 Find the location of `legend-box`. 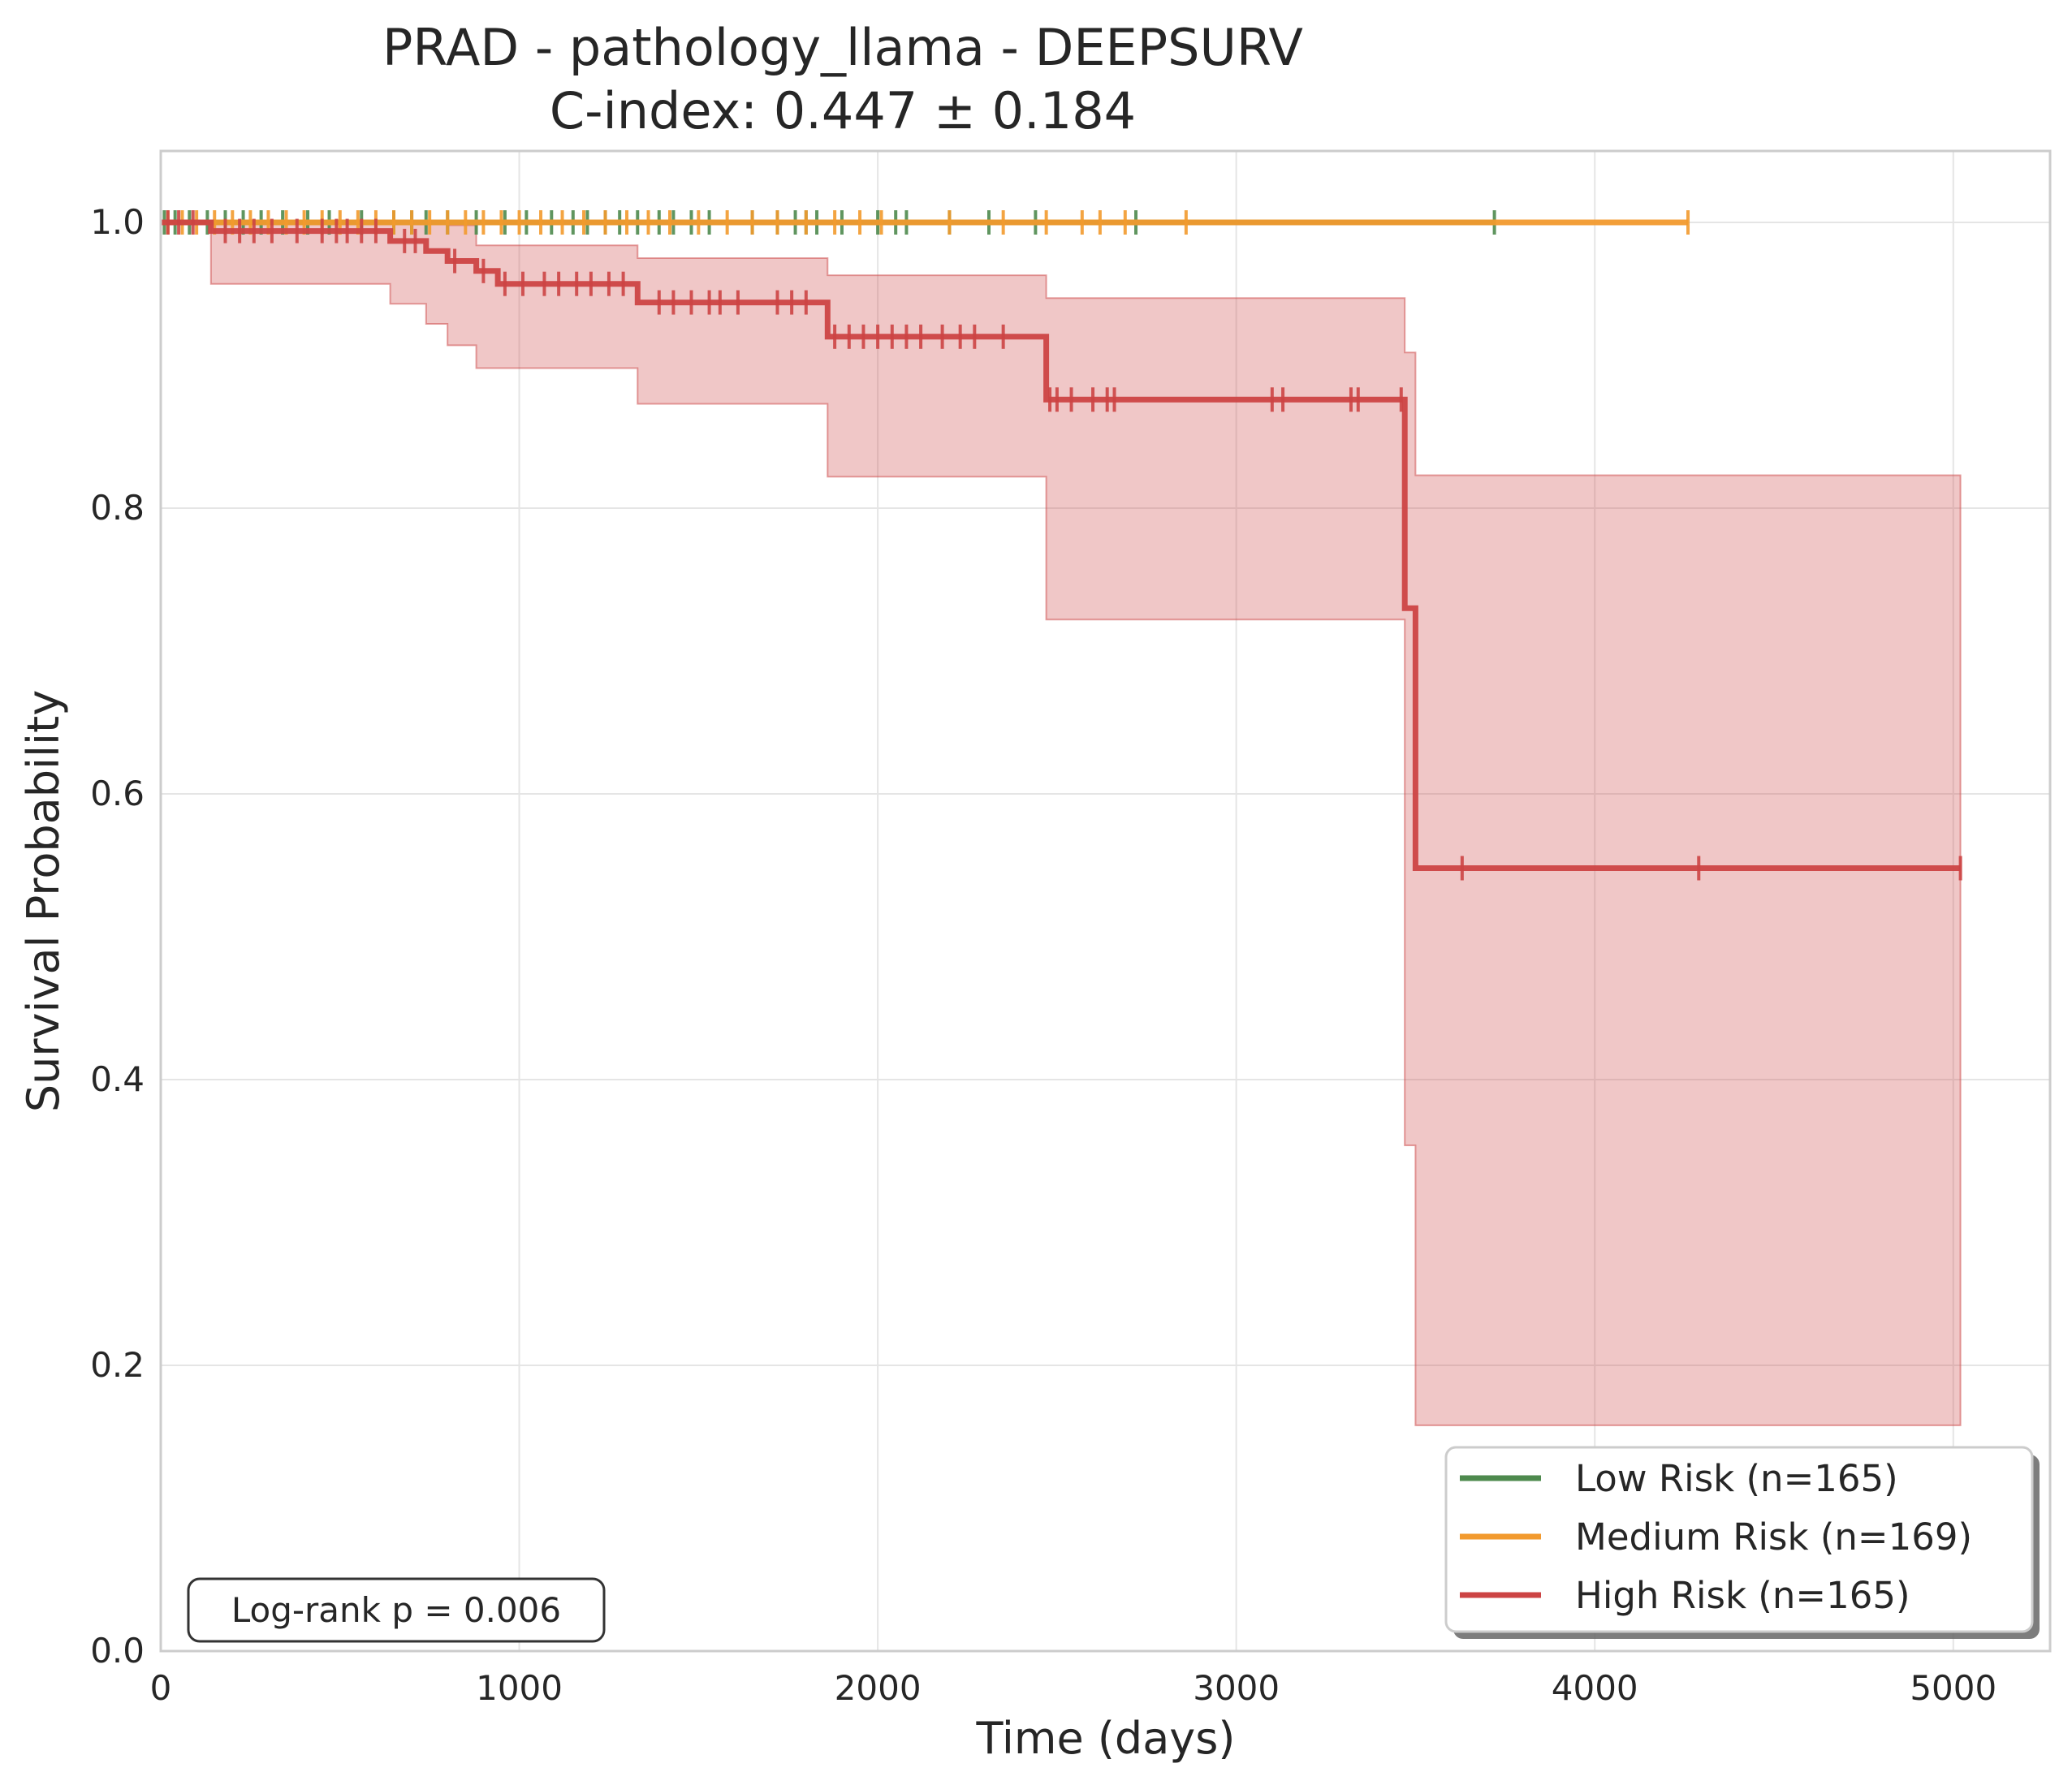

legend-box is located at coordinates (1739, 1540).